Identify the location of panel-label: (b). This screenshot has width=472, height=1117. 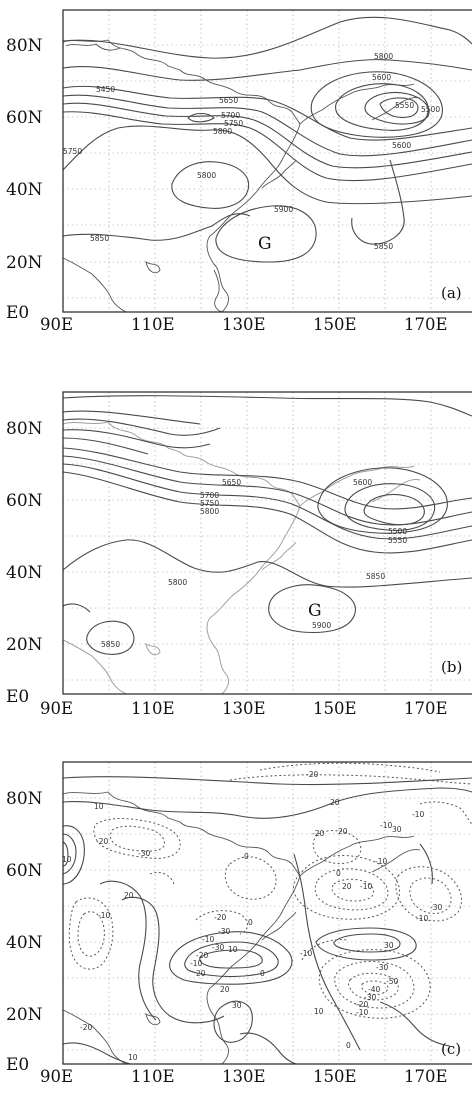
(451, 667).